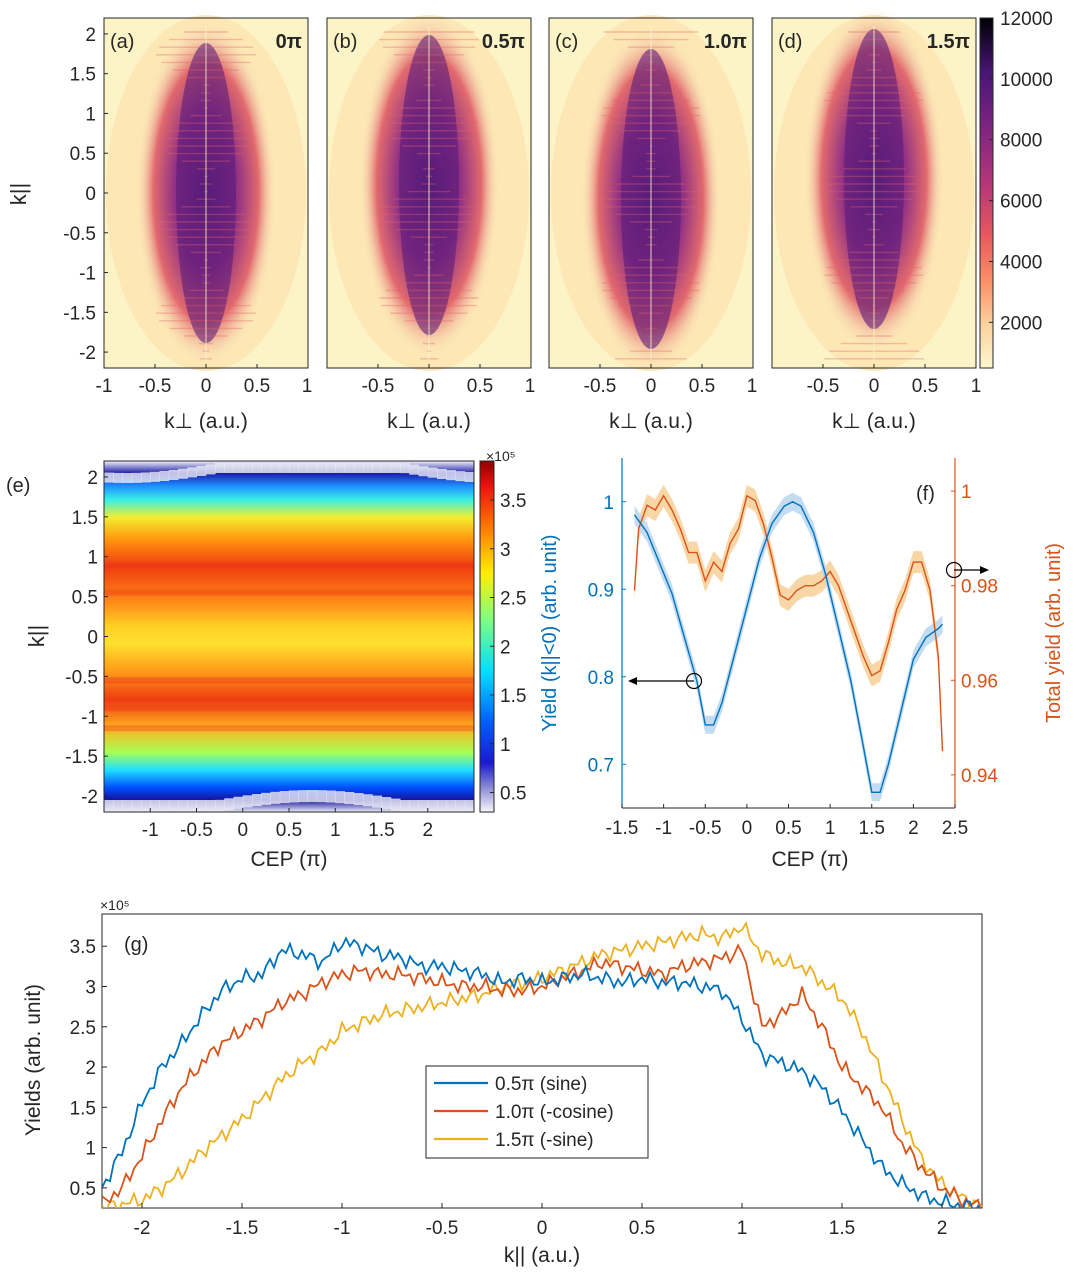 The height and width of the screenshot is (1286, 1080). What do you see at coordinates (554, 1112) in the screenshot?
I see `legend-label-1: 1.0π (-cosine)` at bounding box center [554, 1112].